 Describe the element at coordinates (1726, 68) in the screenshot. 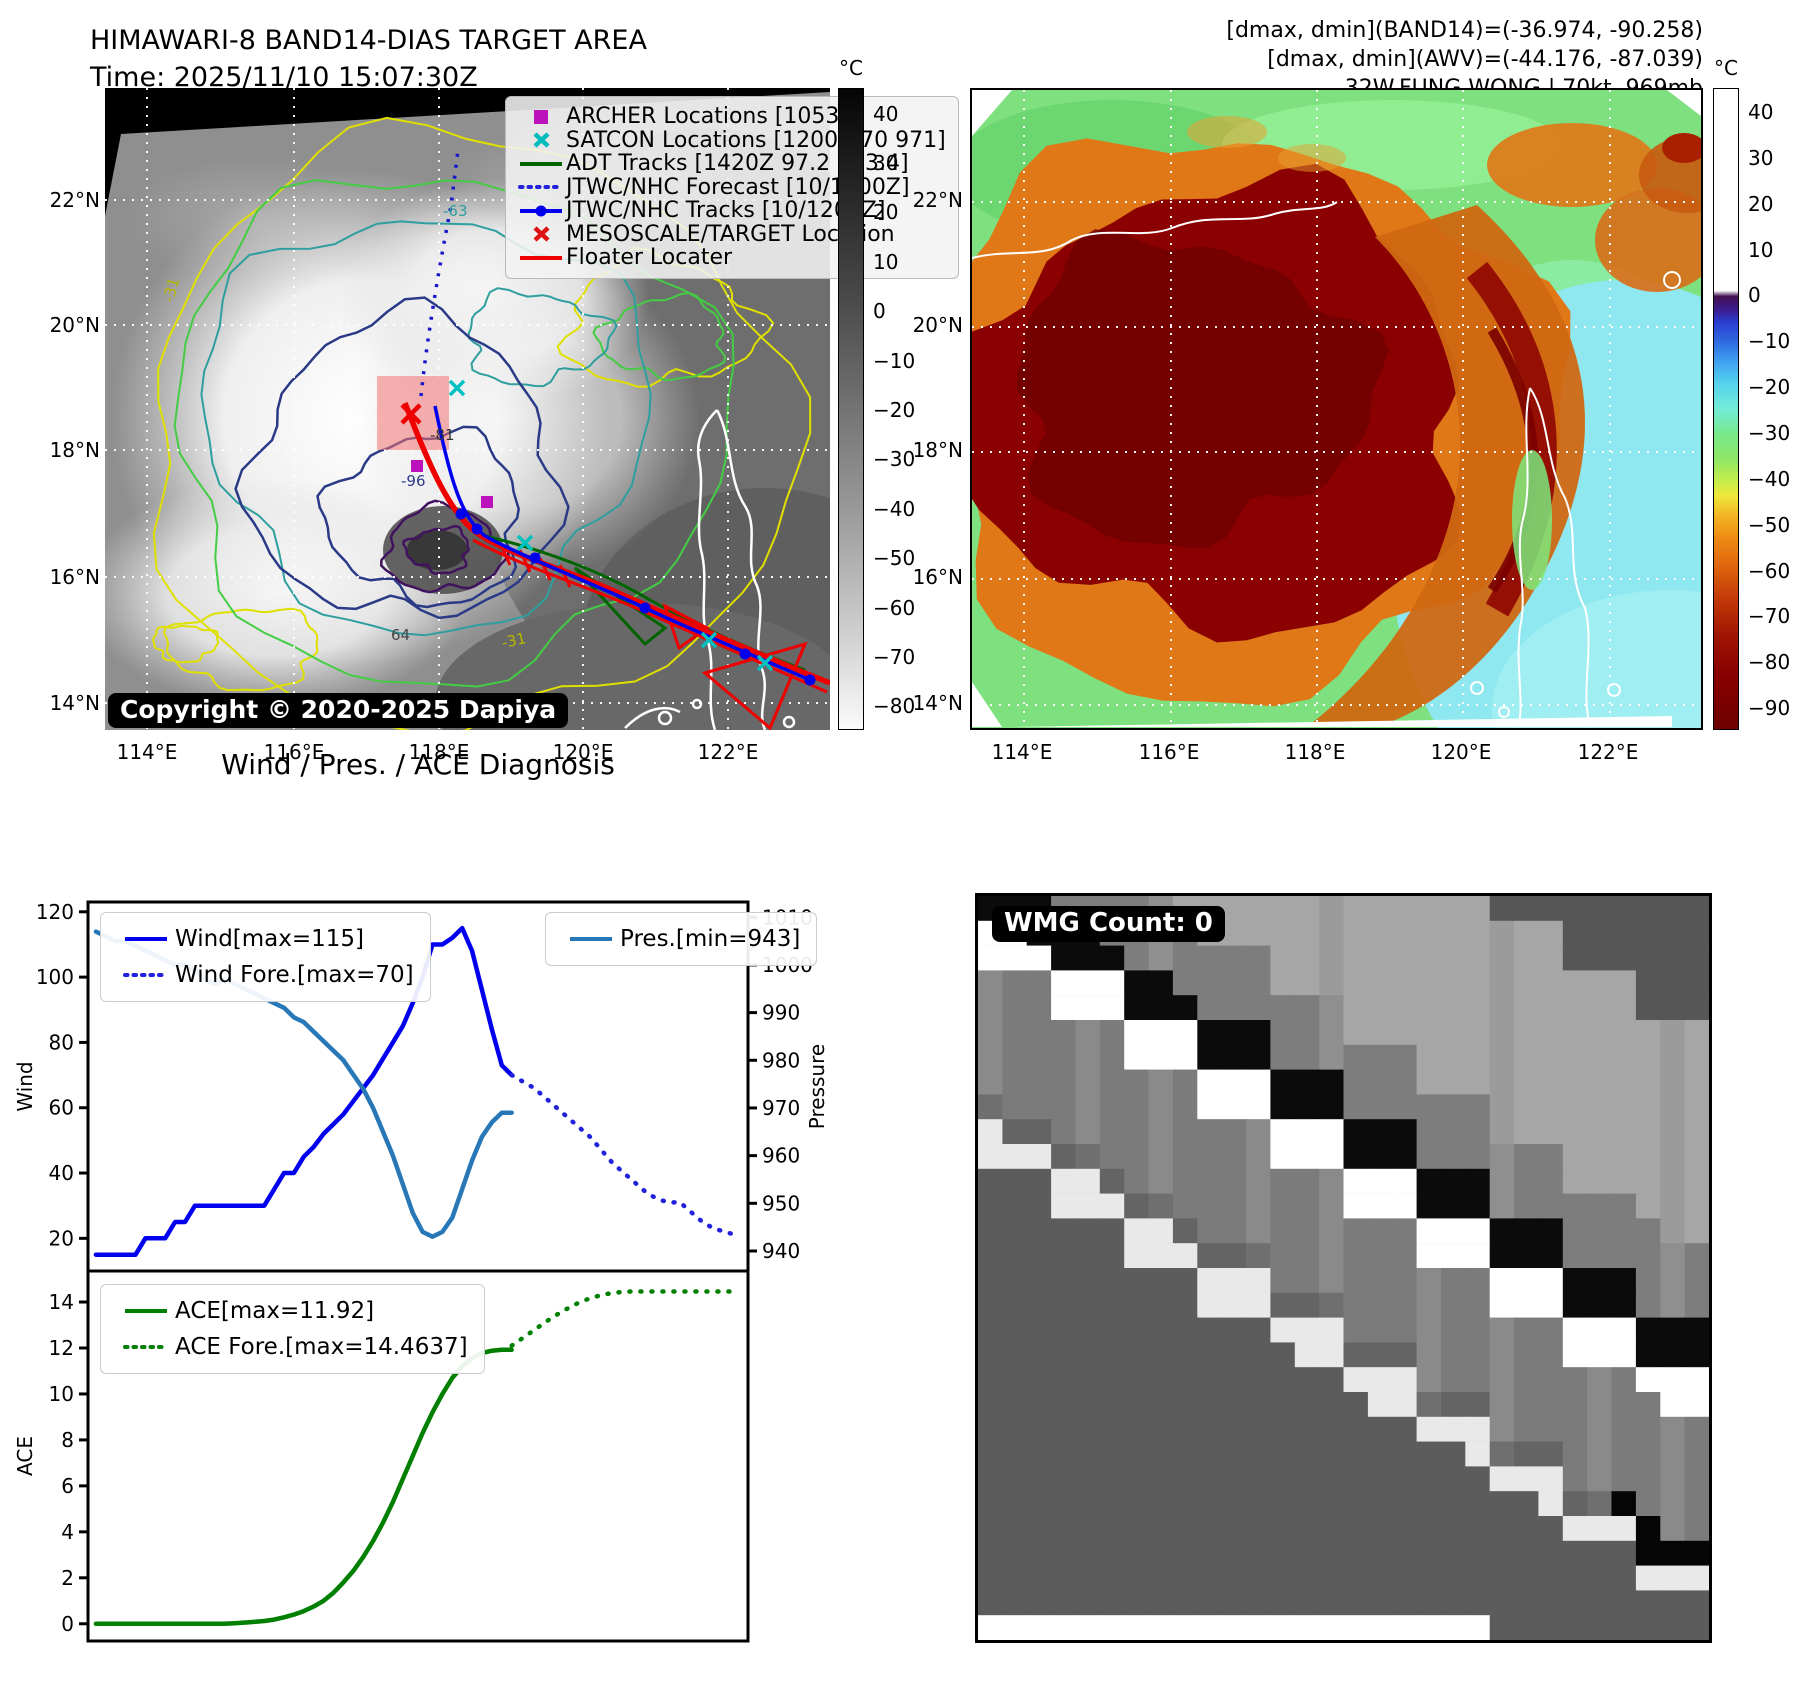

I see `colorbar2-unit: °C` at that location.